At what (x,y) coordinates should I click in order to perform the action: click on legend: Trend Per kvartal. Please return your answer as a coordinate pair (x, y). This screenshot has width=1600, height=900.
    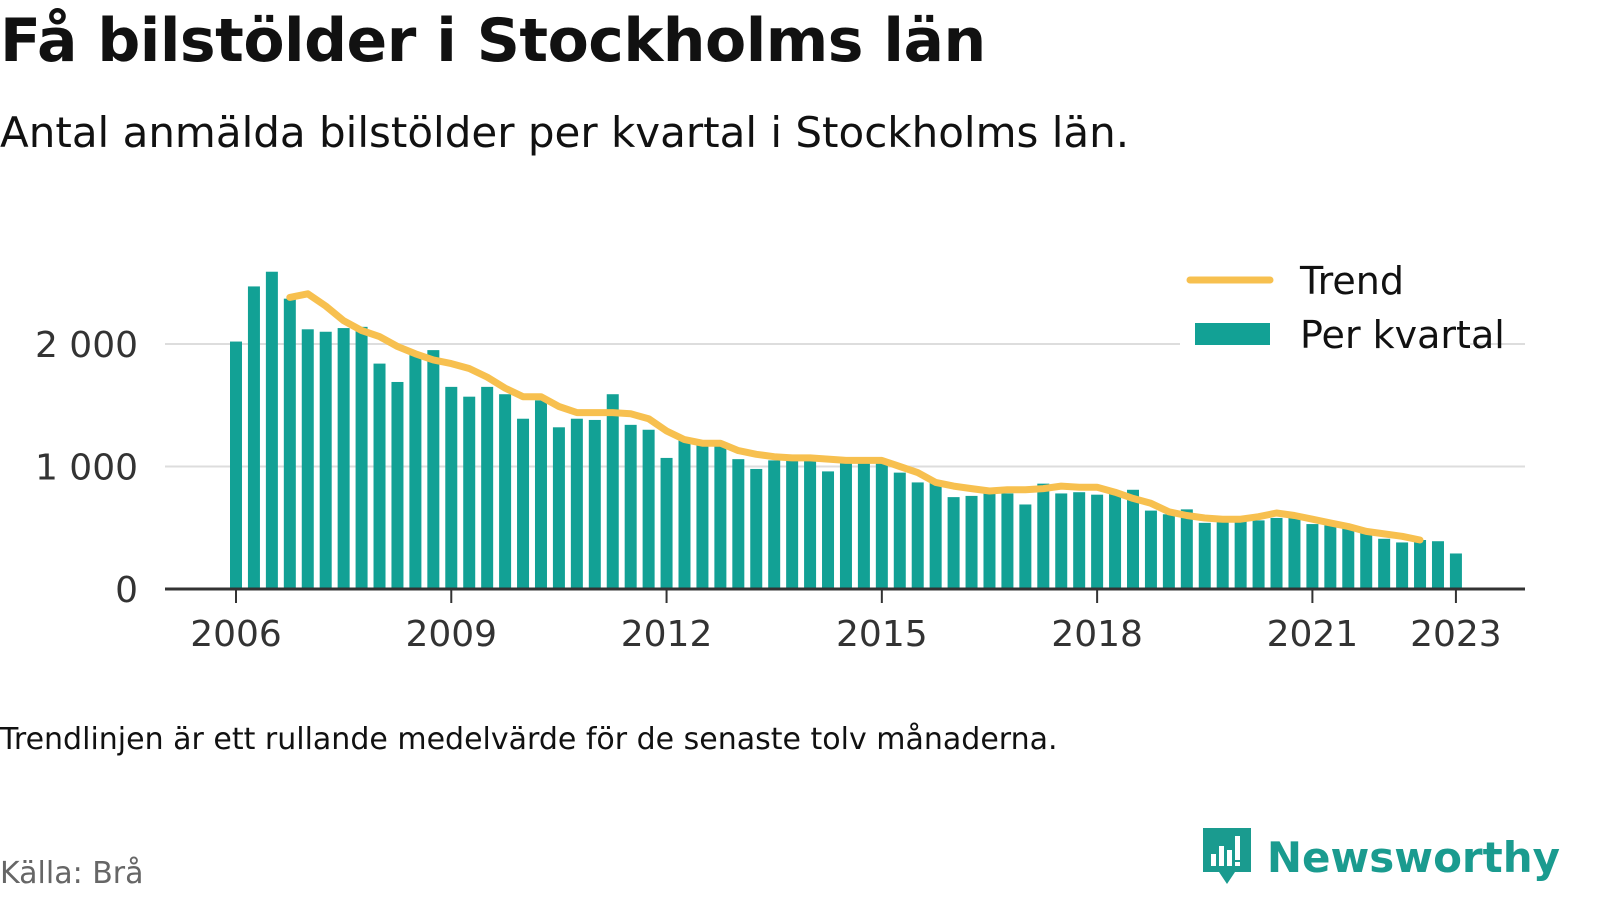
    Looking at the image, I should click on (1342, 308).